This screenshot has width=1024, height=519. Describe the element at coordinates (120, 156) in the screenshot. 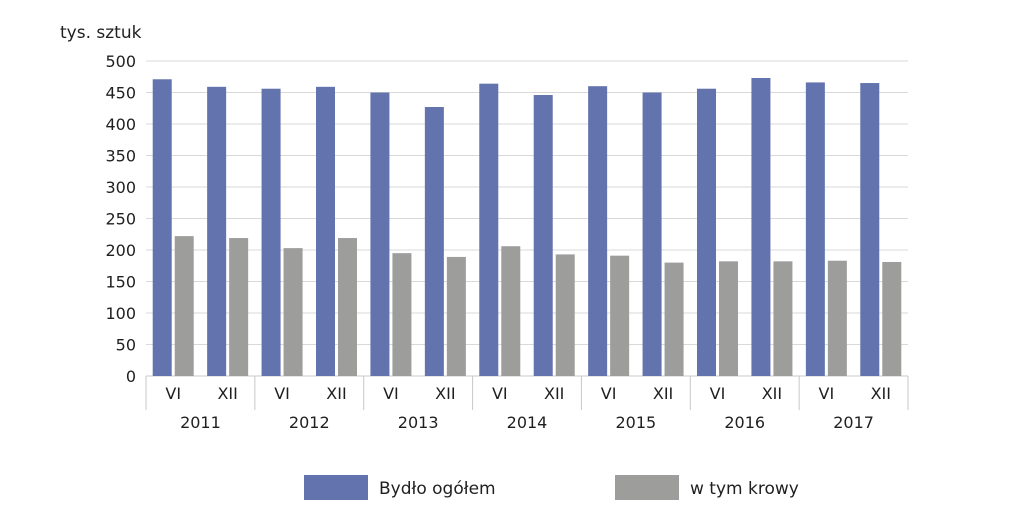

I see `y-tick-label: 350` at that location.